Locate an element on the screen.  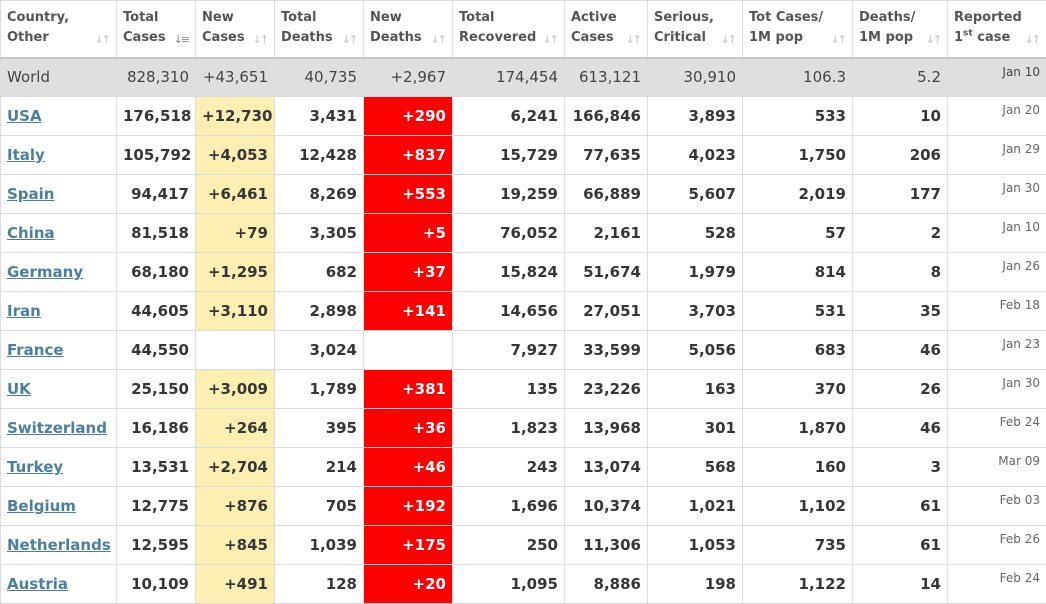
tot-cases-1m-cell: 533 is located at coordinates (797, 116).